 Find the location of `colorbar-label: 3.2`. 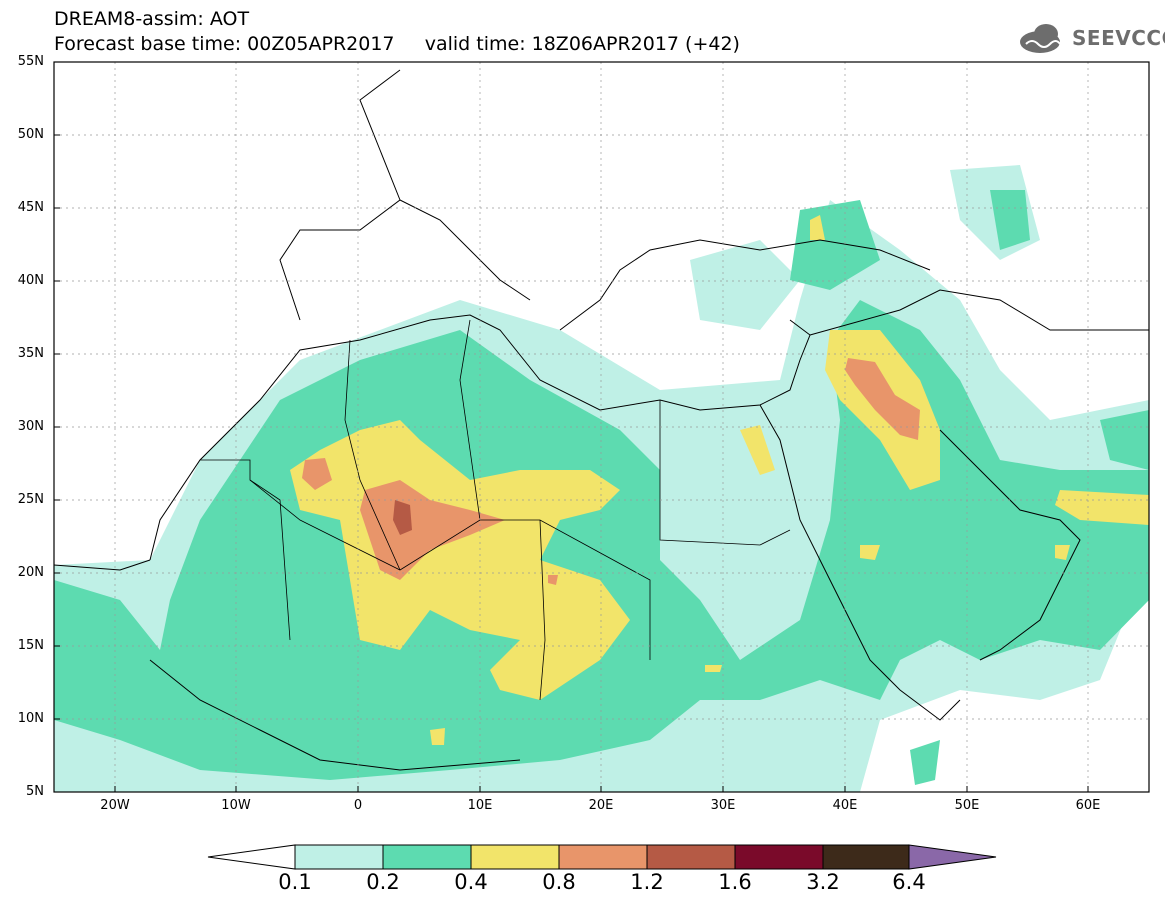

colorbar-label: 3.2 is located at coordinates (823, 882).